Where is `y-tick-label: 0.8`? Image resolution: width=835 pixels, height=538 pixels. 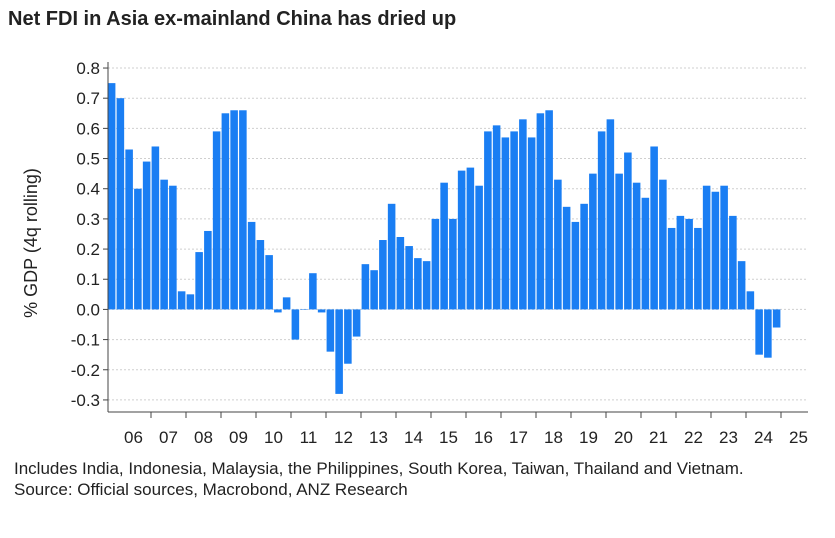
y-tick-label: 0.8 is located at coordinates (88, 68).